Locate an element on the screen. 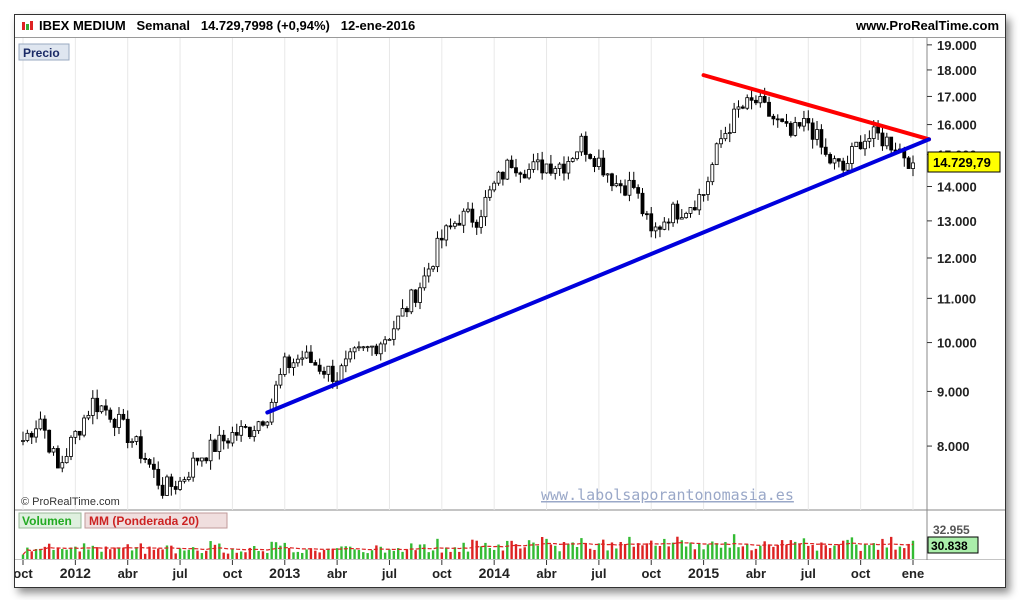  ma-value-partial: 32.955 is located at coordinates (951, 530).